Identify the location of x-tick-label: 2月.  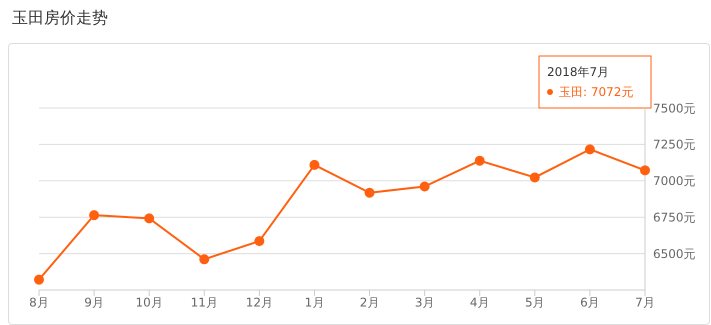
(370, 303).